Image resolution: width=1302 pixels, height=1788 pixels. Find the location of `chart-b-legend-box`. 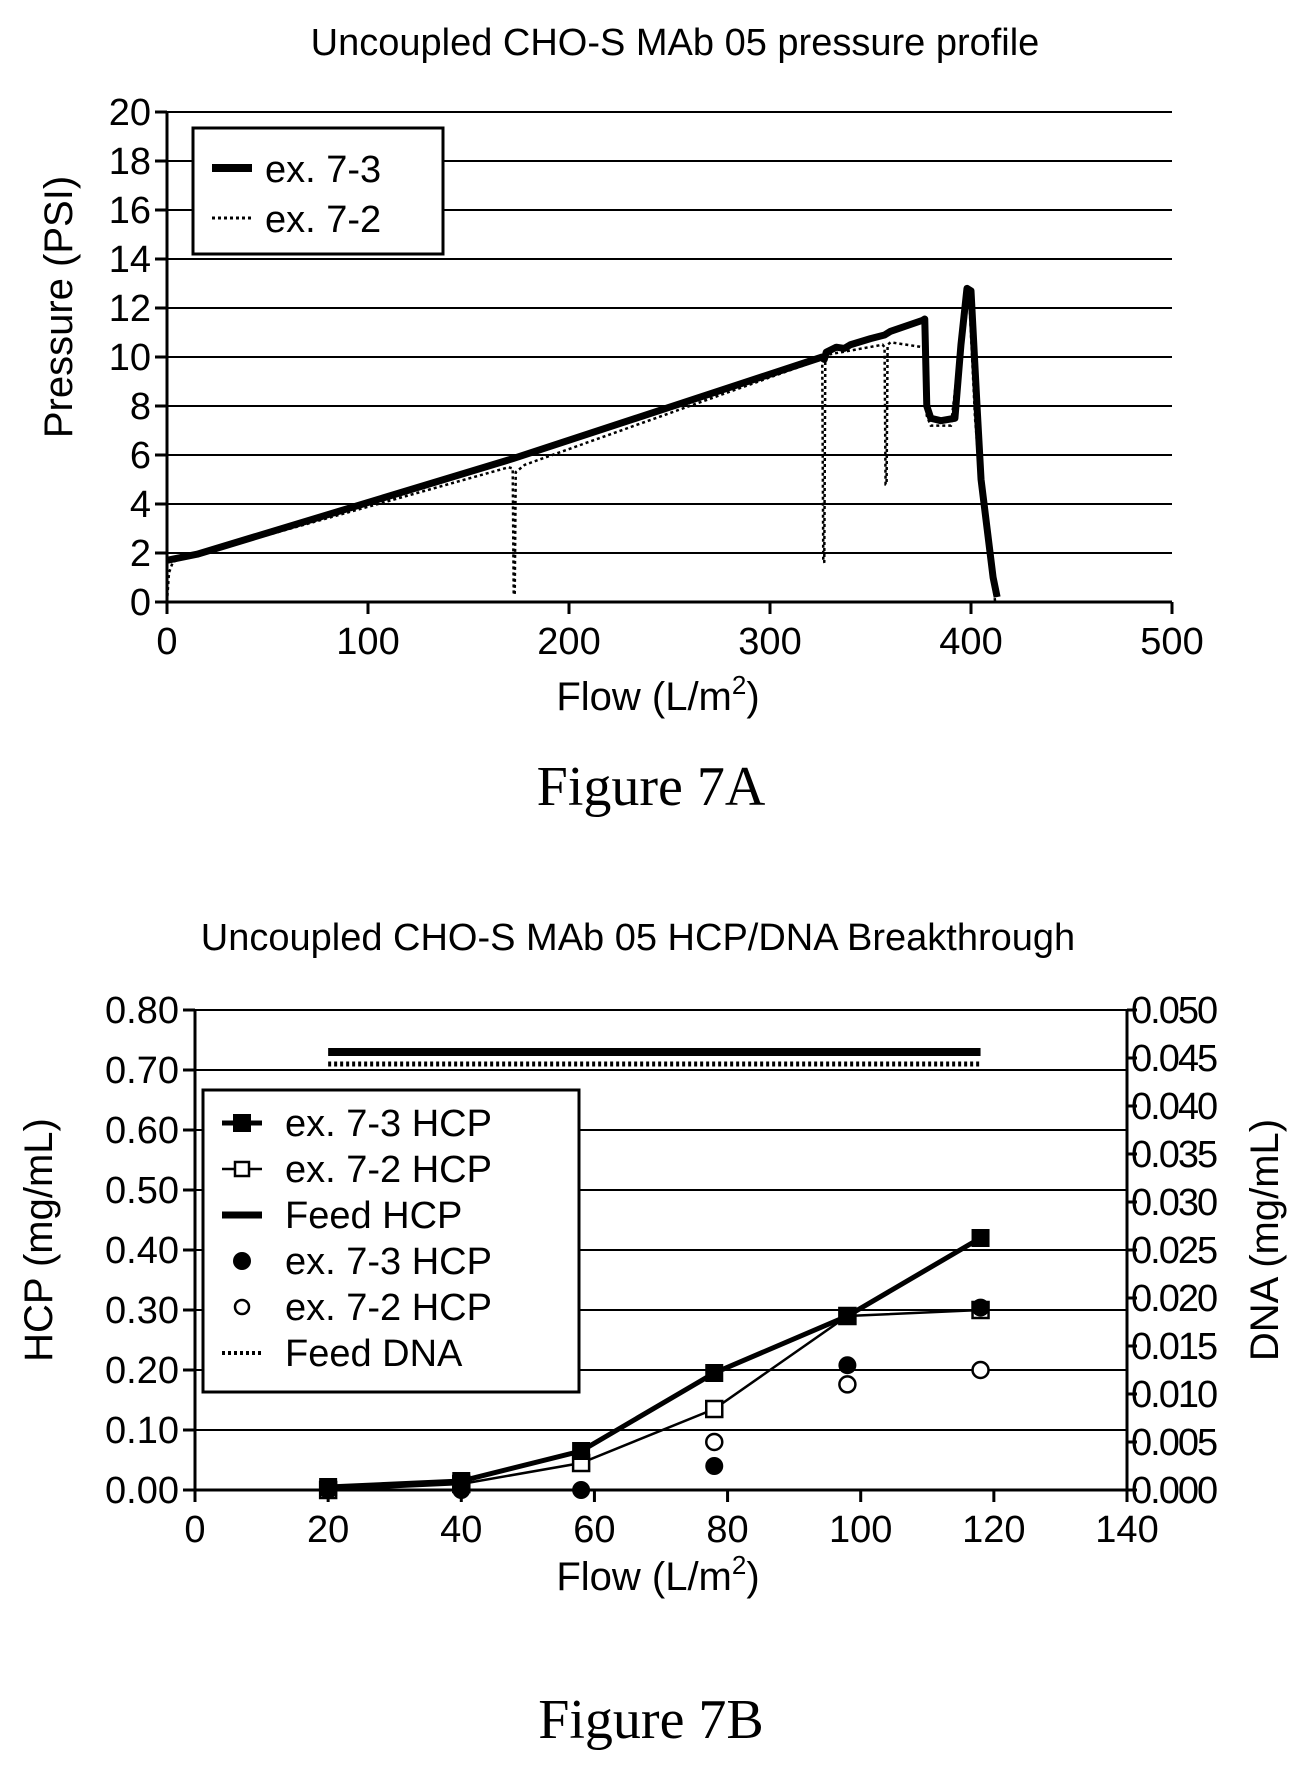

chart-b-legend-box is located at coordinates (391, 1241).